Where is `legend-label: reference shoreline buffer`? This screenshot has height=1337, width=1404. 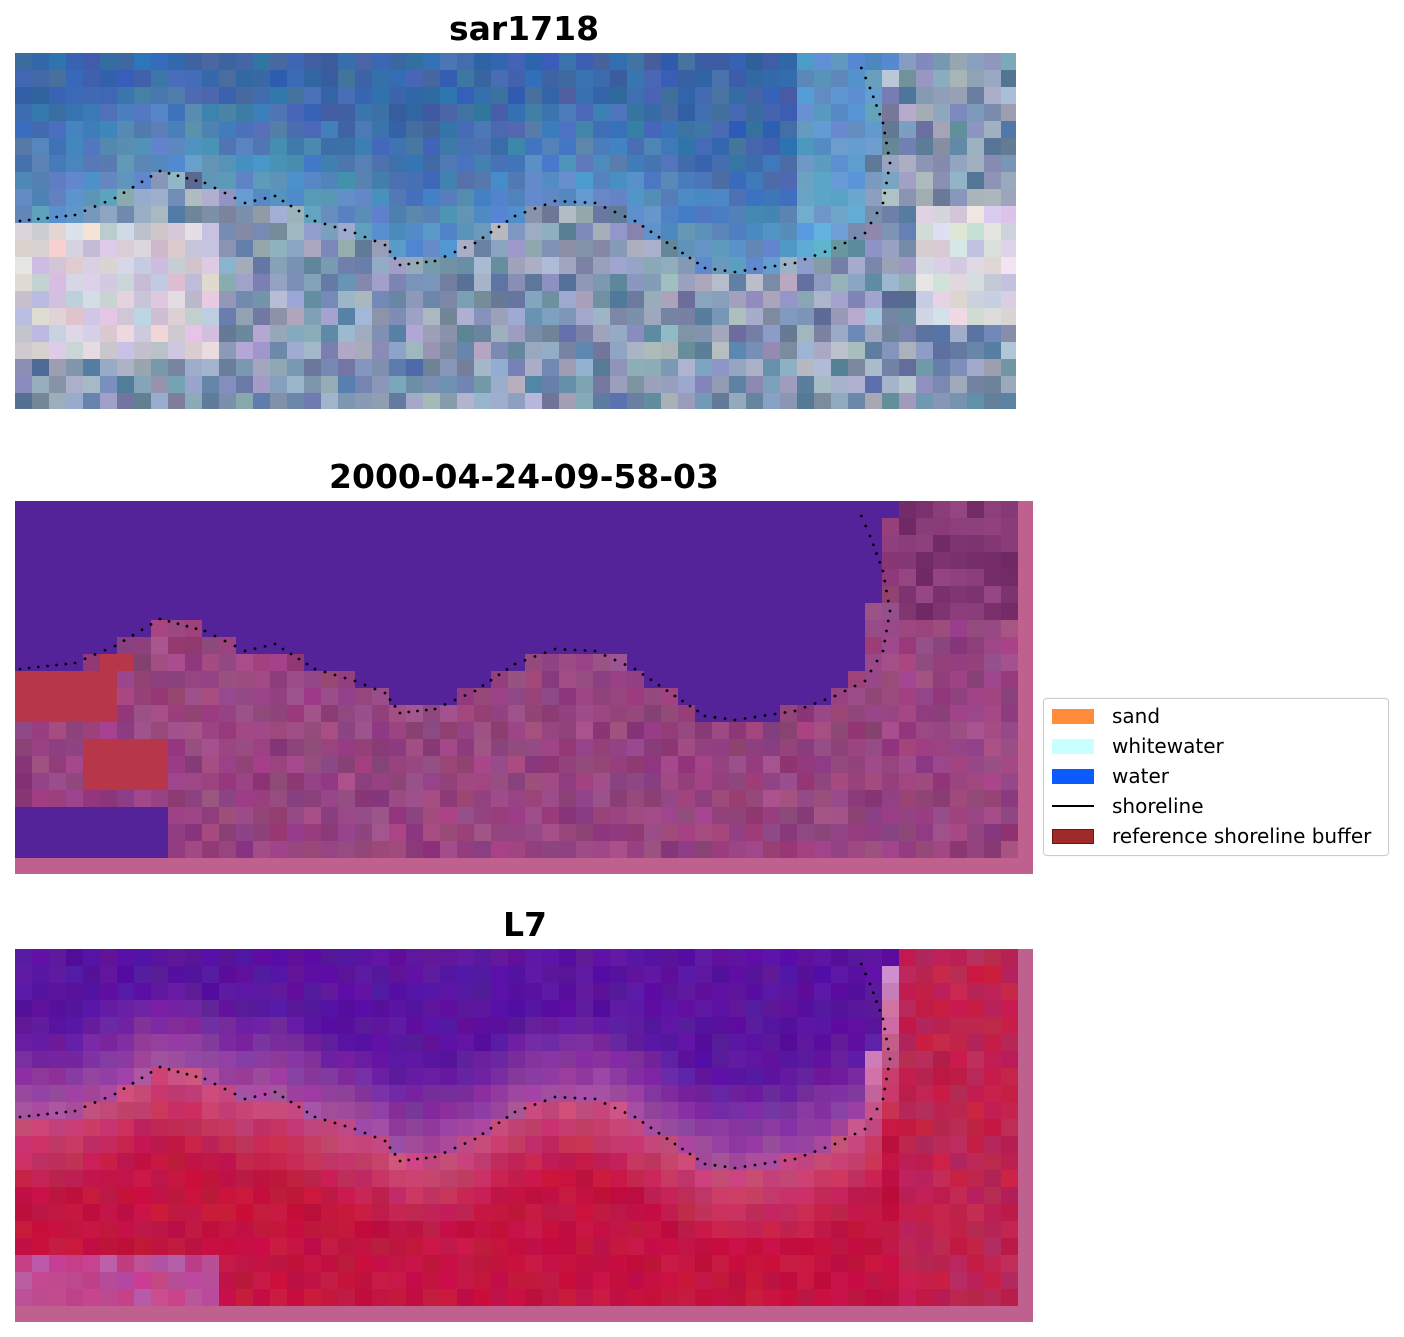 legend-label: reference shoreline buffer is located at coordinates (1242, 836).